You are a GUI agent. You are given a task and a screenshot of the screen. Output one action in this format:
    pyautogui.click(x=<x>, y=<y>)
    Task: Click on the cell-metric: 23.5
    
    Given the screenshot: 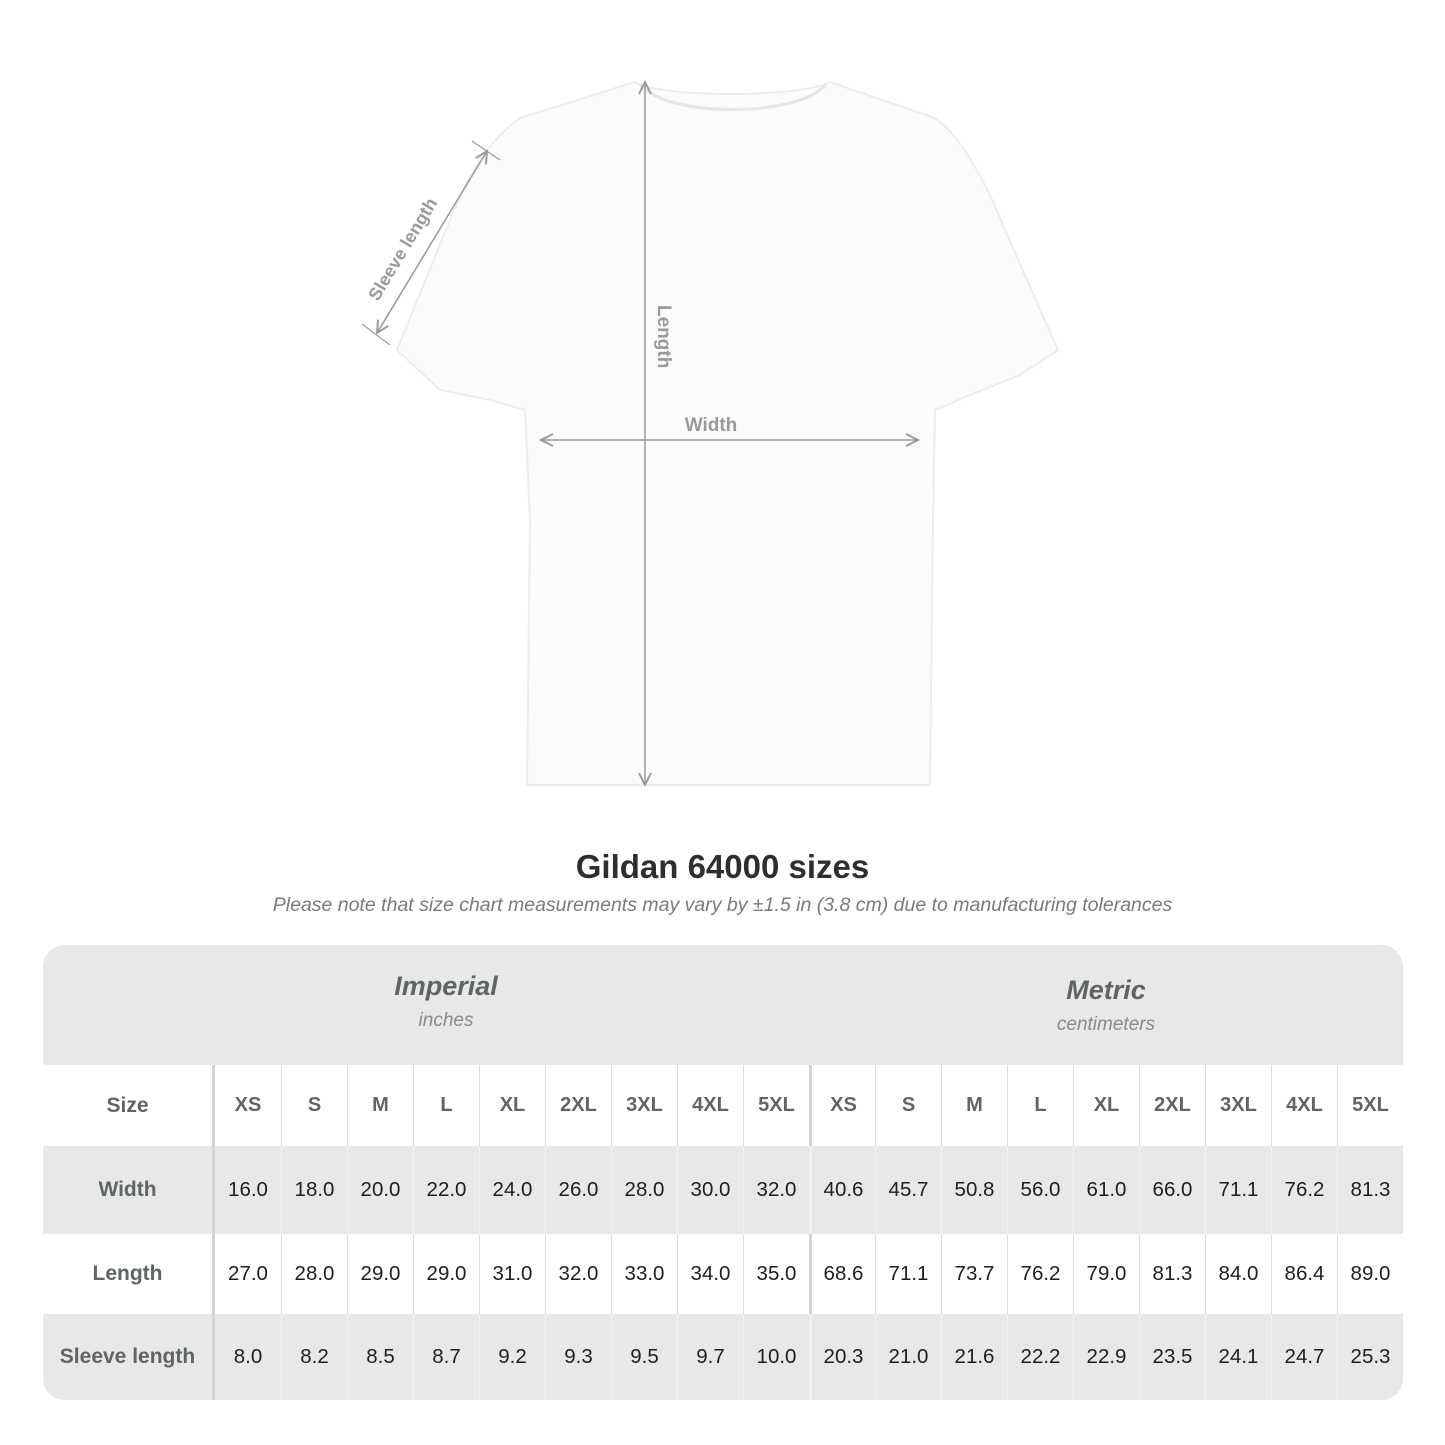 What is the action you would take?
    pyautogui.click(x=1172, y=1357)
    